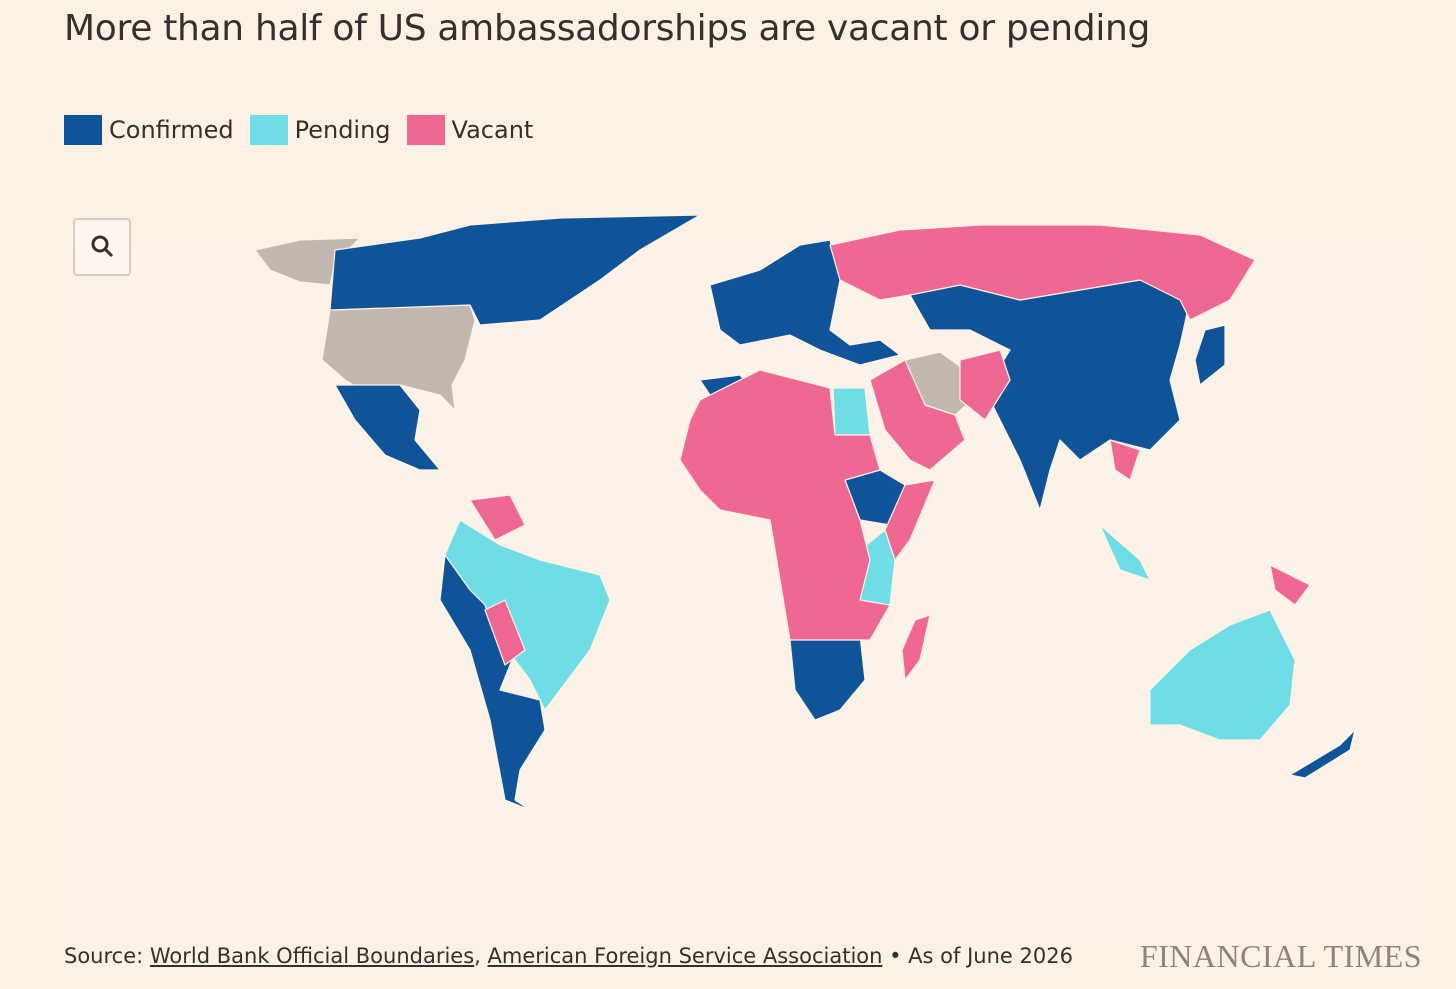 Image resolution: width=1456 pixels, height=989 pixels. I want to click on legend-item: Pending, so click(320, 130).